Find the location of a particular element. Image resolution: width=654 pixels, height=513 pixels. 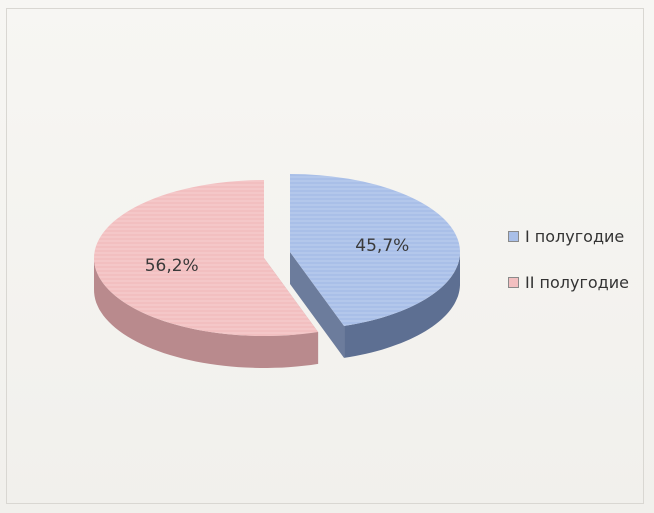

legend-label-i-polugodie: I полугодие is located at coordinates (575, 236).